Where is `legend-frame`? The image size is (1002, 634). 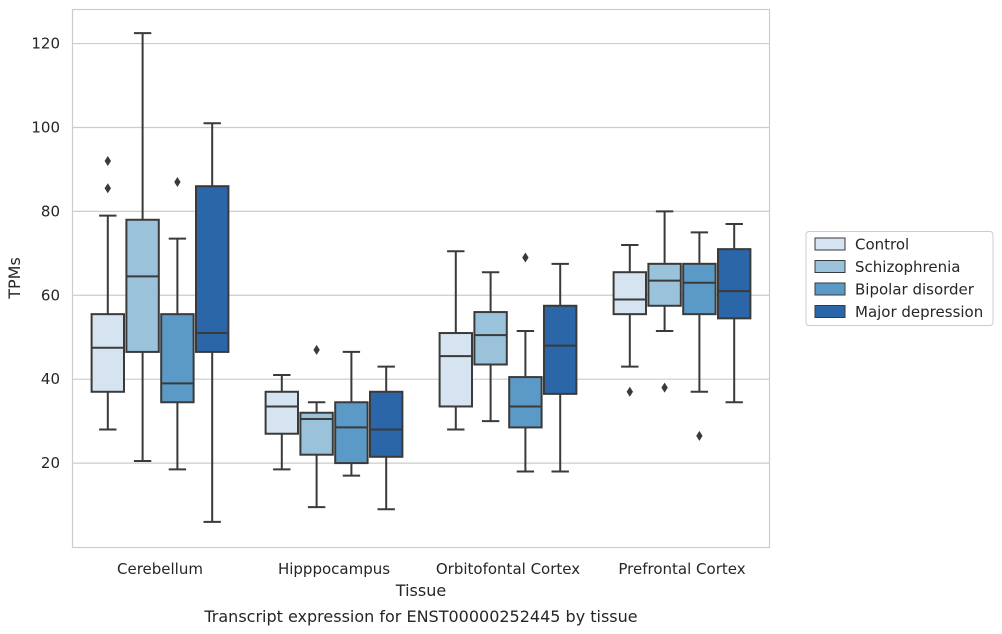 legend-frame is located at coordinates (899, 278).